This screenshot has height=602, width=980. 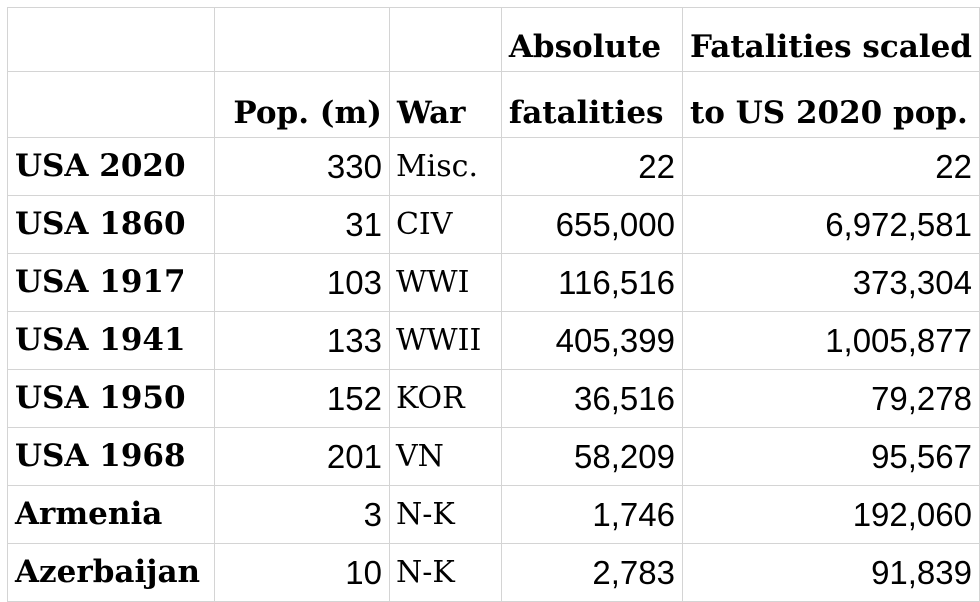 What do you see at coordinates (111, 514) in the screenshot?
I see `row-label: Armenia` at bounding box center [111, 514].